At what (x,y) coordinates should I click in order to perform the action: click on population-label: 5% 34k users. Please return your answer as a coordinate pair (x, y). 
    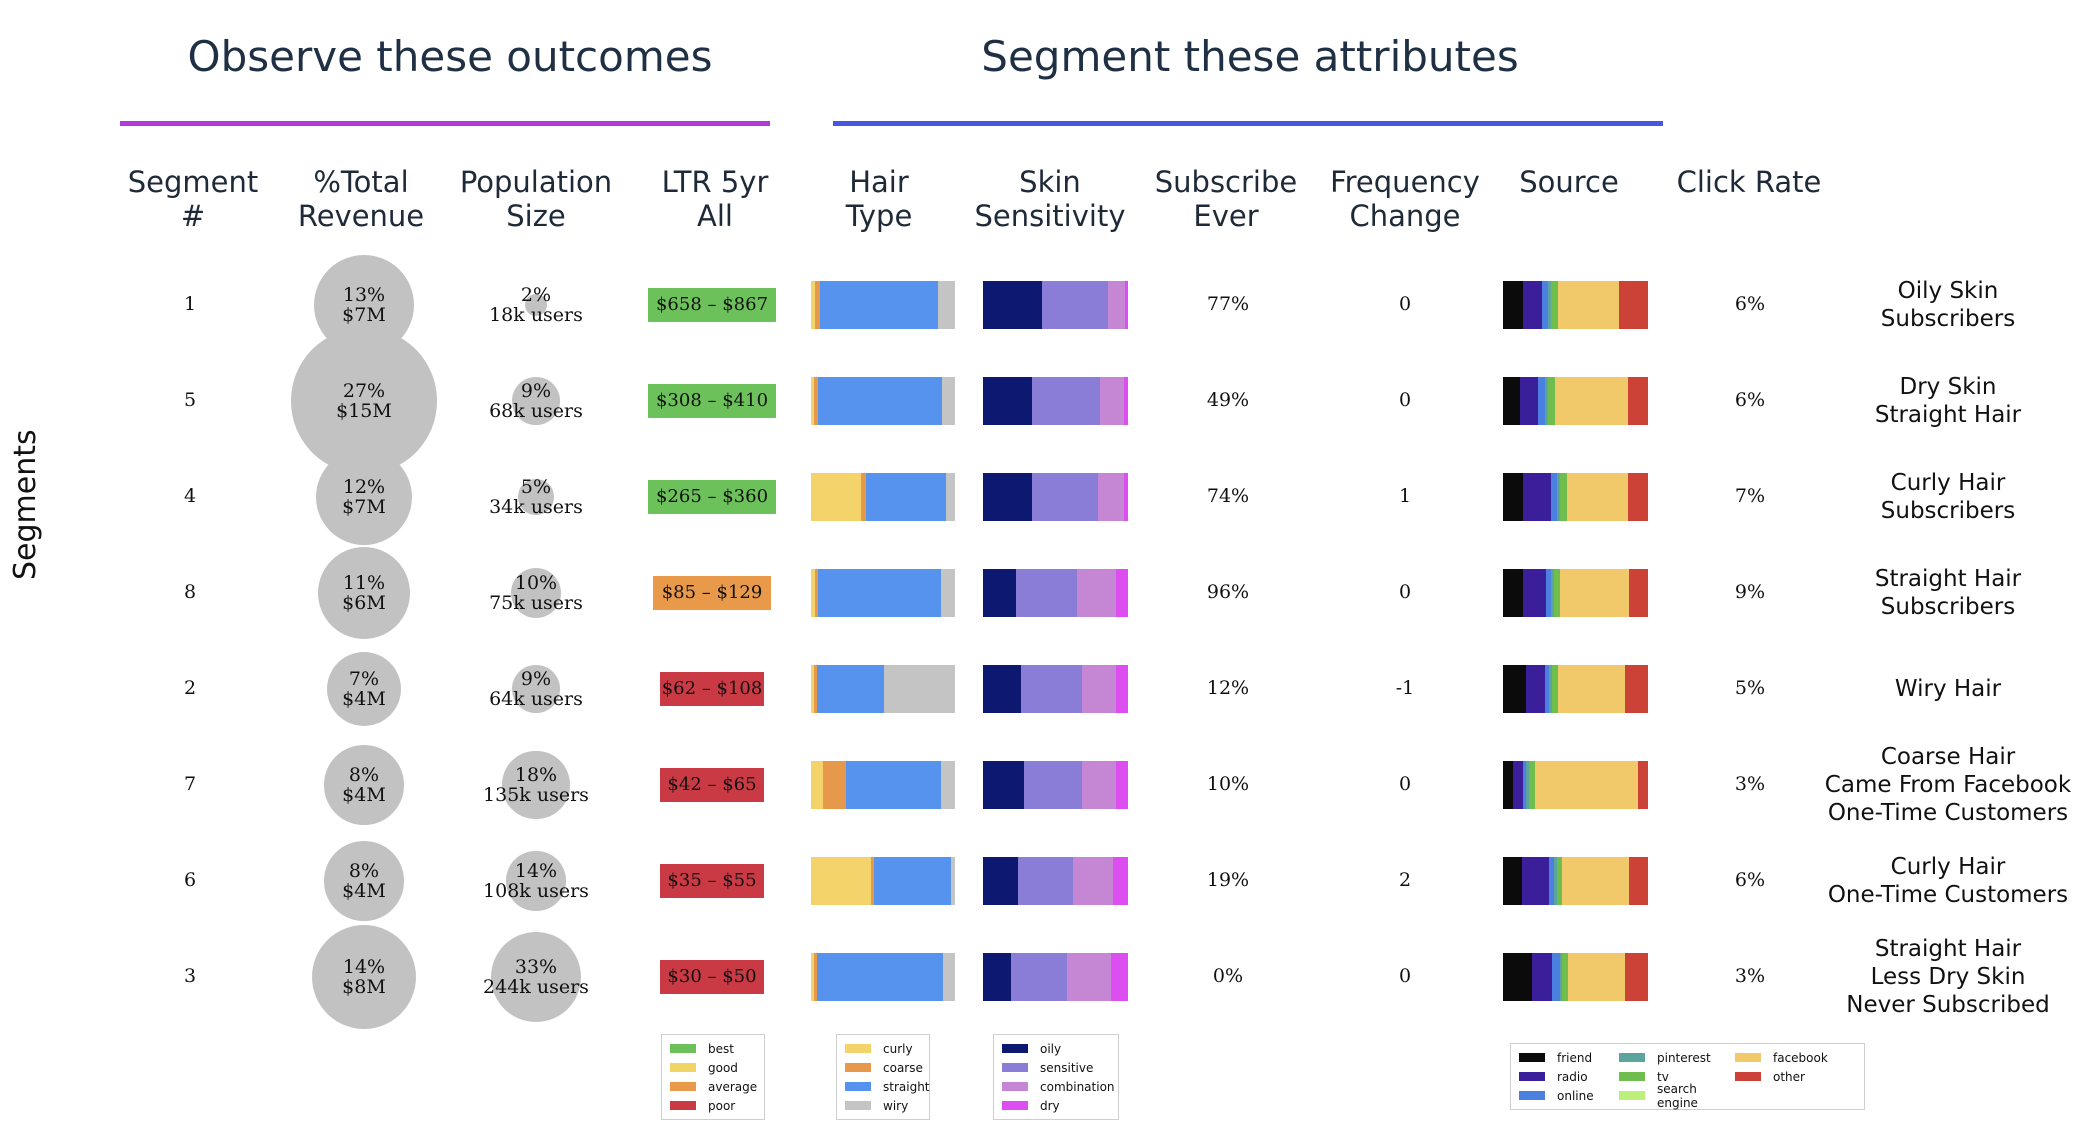
    Looking at the image, I should click on (536, 497).